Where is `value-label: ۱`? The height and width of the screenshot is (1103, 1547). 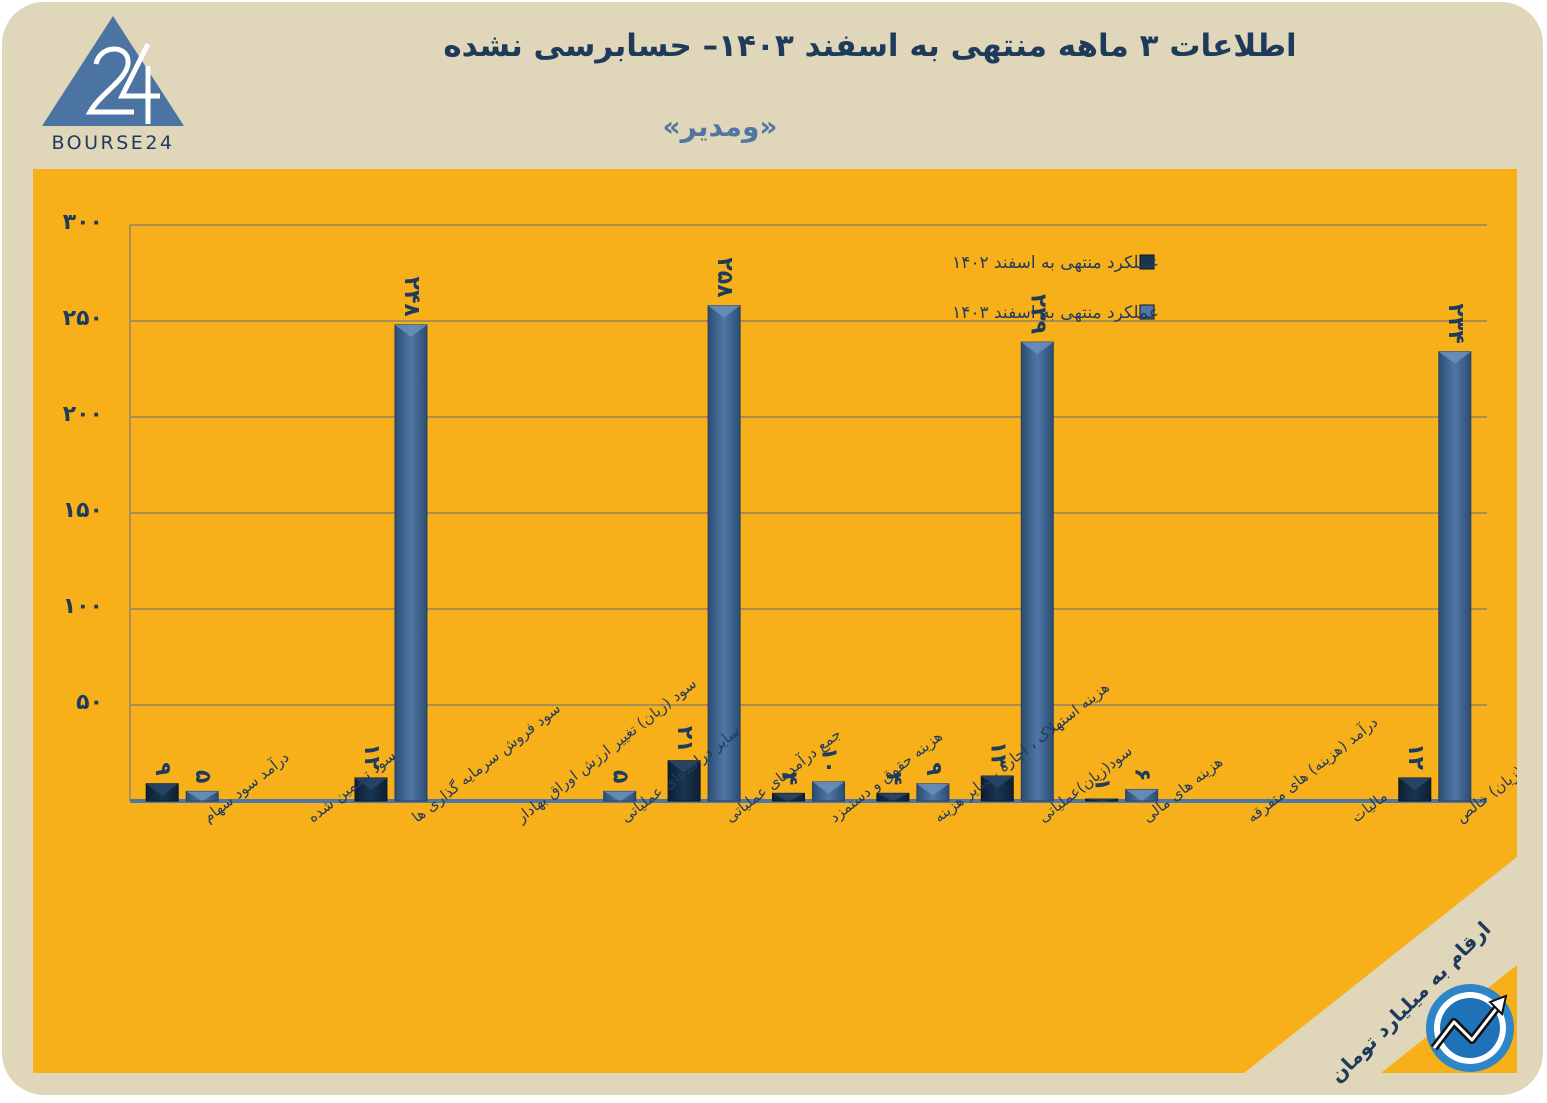 value-label: ۱ is located at coordinates (1102, 784).